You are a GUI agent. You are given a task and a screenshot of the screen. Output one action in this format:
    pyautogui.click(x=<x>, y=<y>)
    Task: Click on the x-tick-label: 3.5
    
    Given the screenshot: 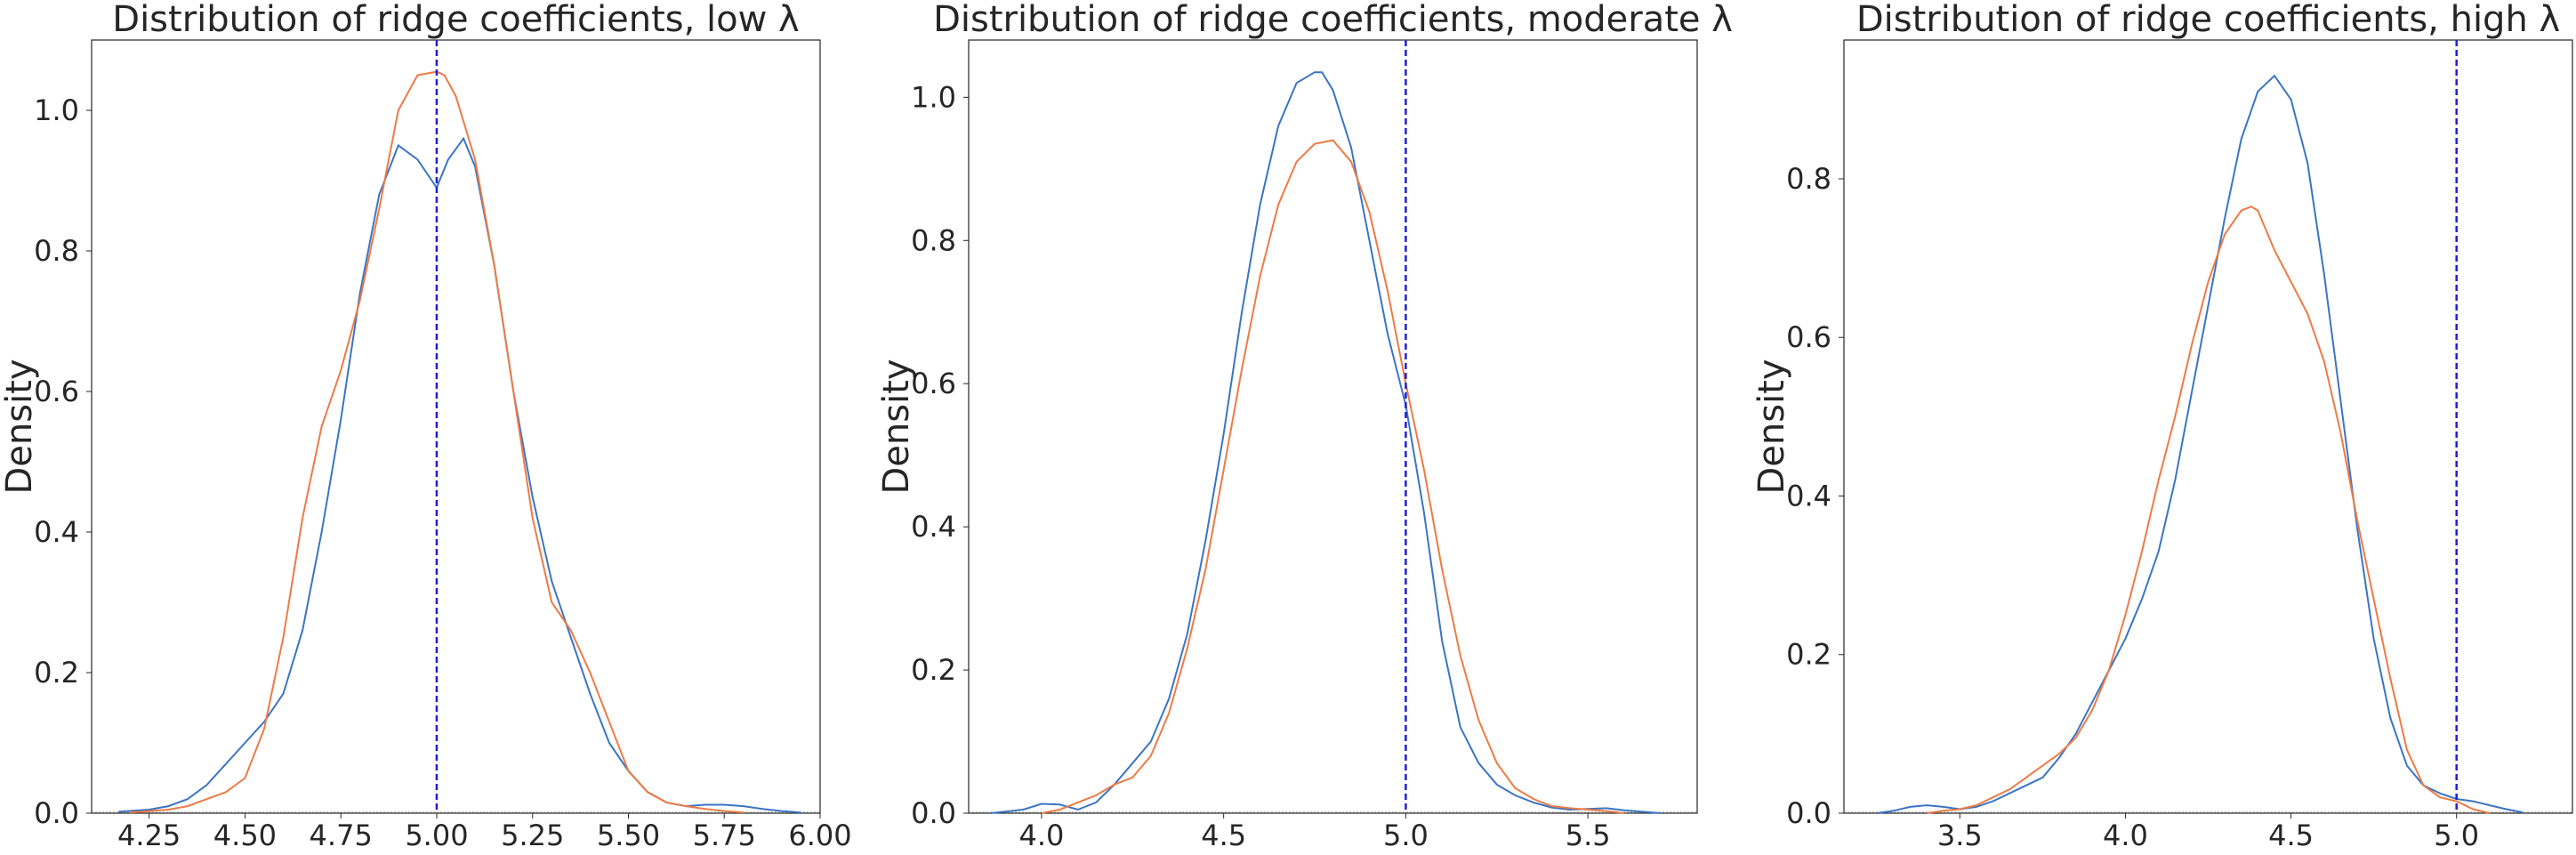 What is the action you would take?
    pyautogui.click(x=1960, y=836)
    